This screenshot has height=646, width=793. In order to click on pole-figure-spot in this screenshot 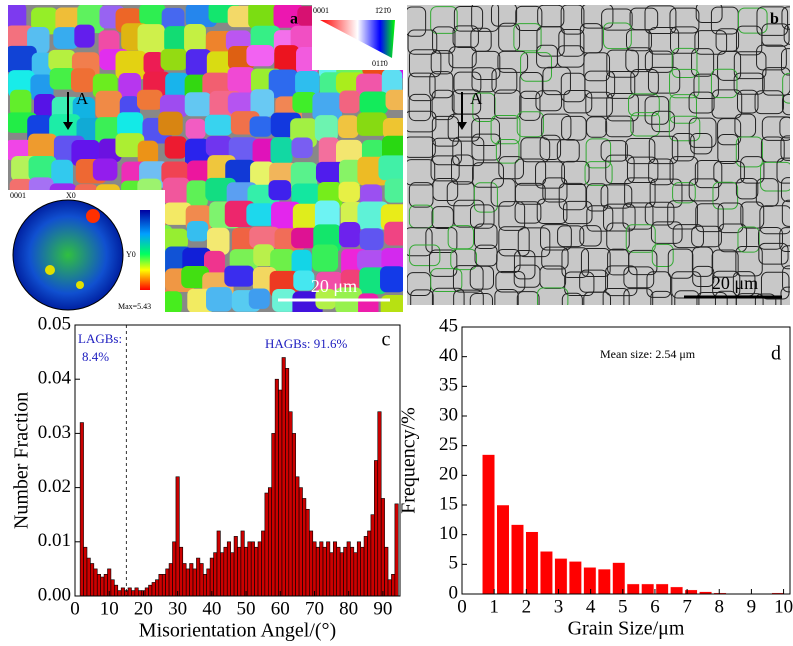, I will do `click(50, 270)`.